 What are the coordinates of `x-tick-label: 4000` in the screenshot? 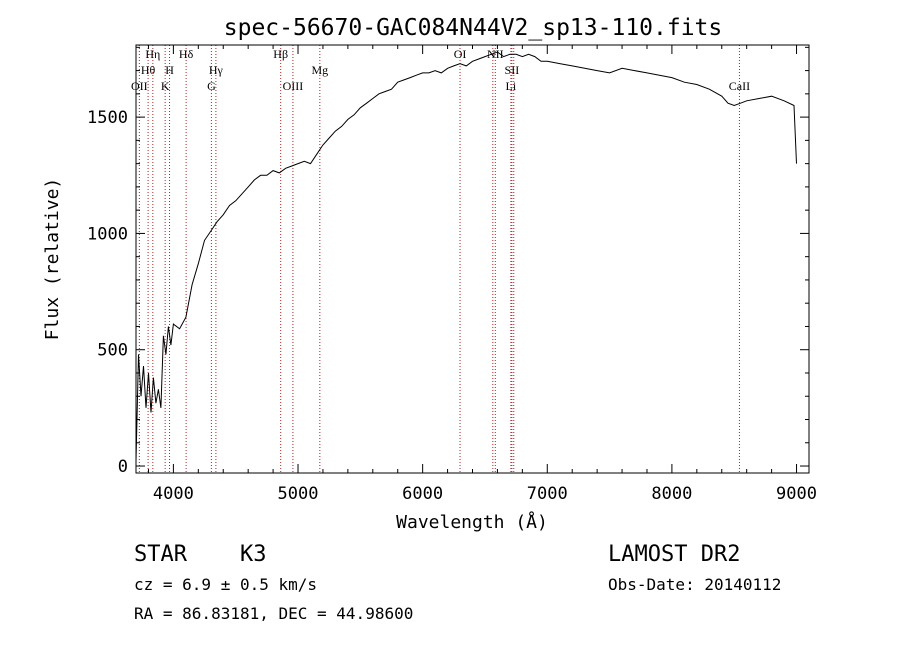 It's located at (173, 494).